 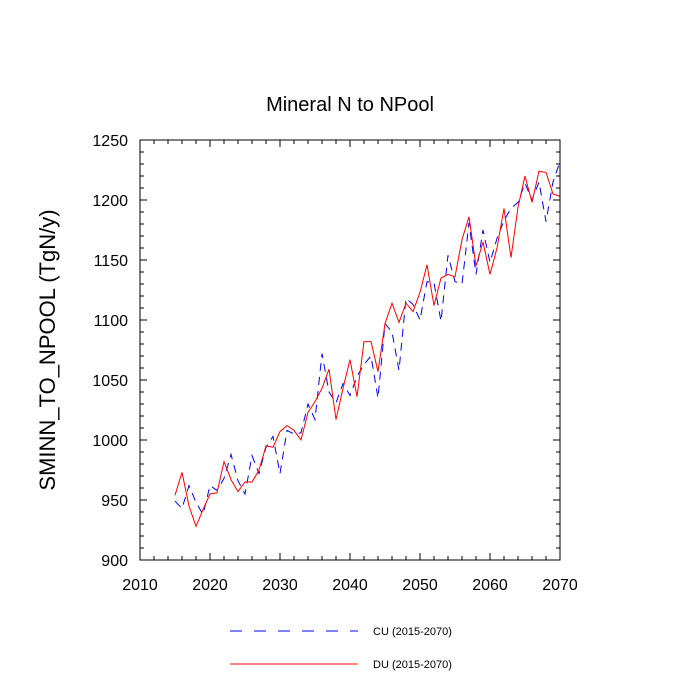 What do you see at coordinates (110, 201) in the screenshot?
I see `y-tick-label: 1200` at bounding box center [110, 201].